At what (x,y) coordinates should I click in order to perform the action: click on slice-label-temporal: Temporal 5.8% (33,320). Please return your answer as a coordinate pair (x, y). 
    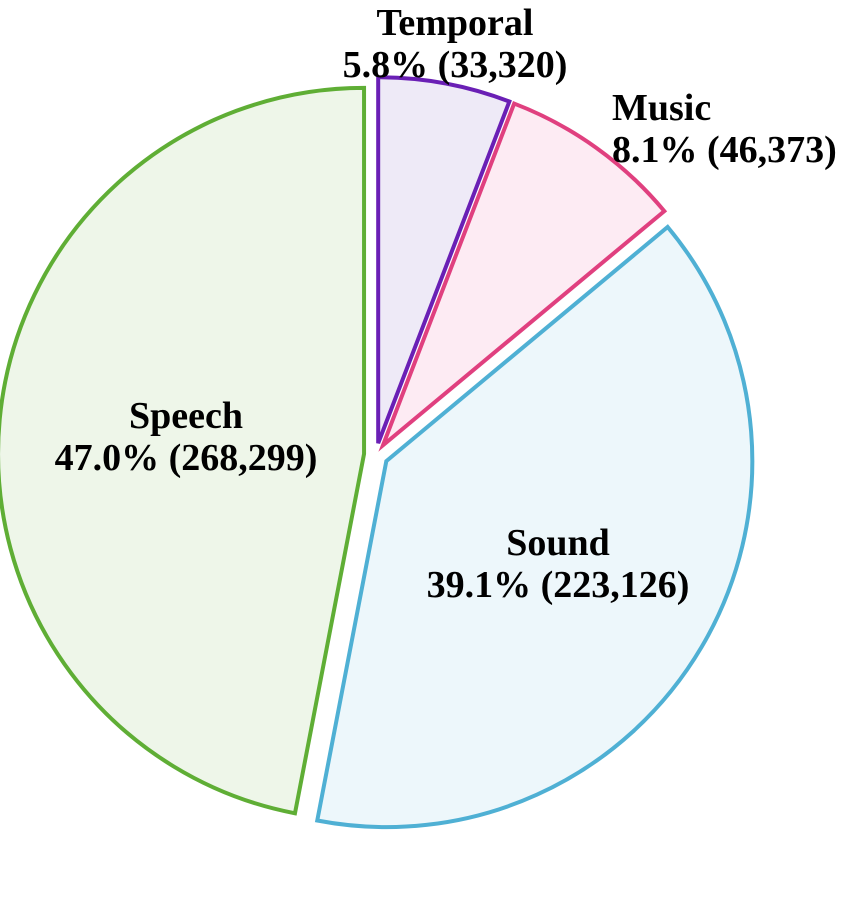
    Looking at the image, I should click on (455, 44).